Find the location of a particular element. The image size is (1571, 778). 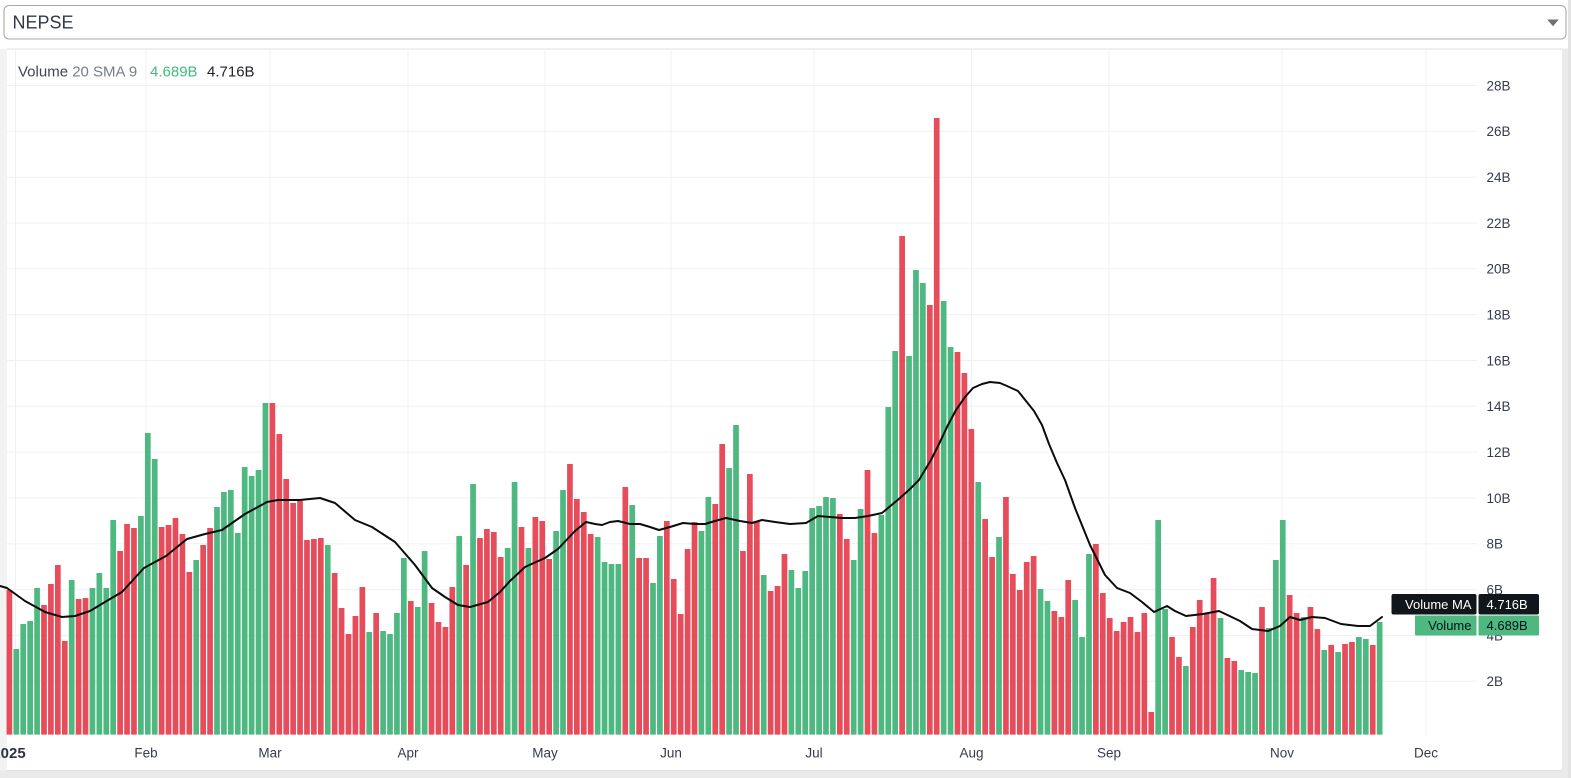

svg-text: 24B is located at coordinates (1499, 177).